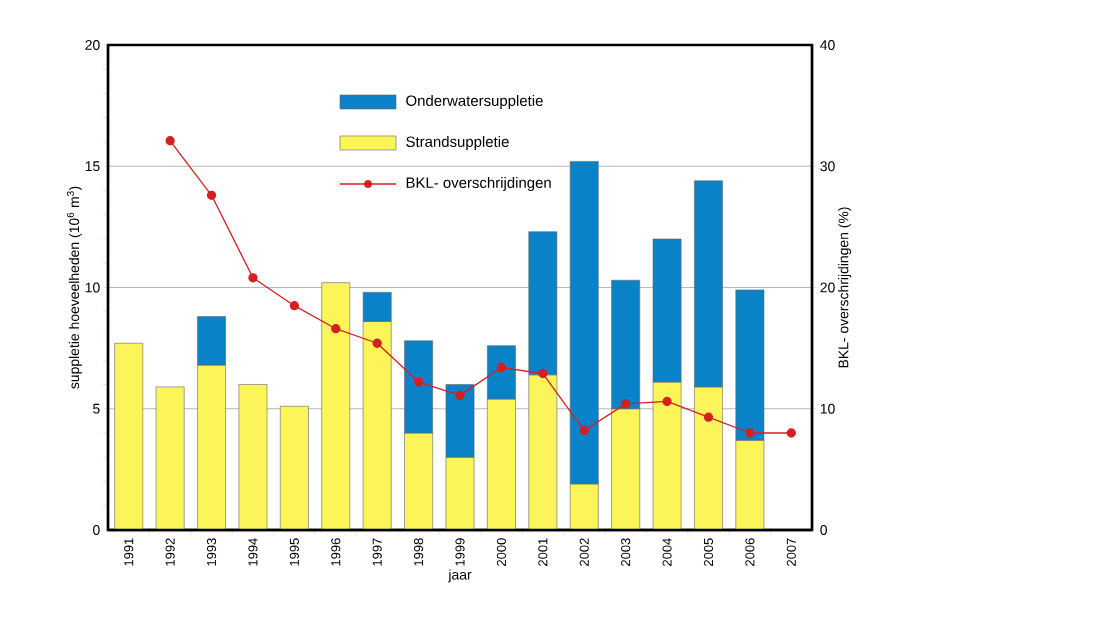  Describe the element at coordinates (460, 576) in the screenshot. I see `x-axis-title: jaar` at that location.